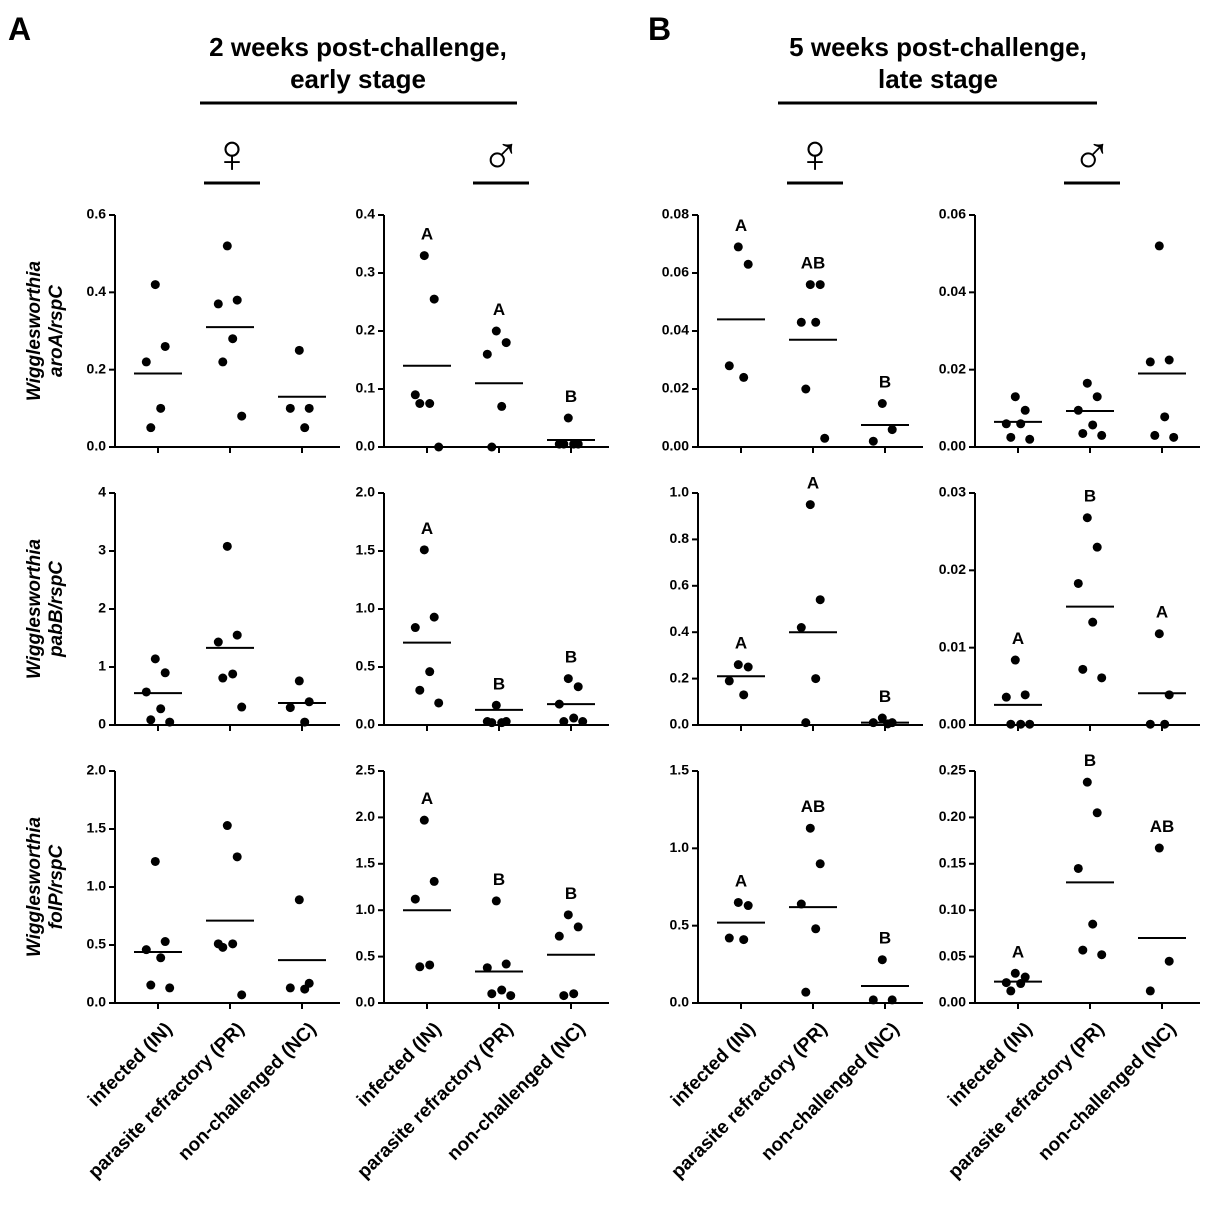 This screenshot has width=1218, height=1224. I want to click on sex-symbol: ♂, so click(1092, 154).